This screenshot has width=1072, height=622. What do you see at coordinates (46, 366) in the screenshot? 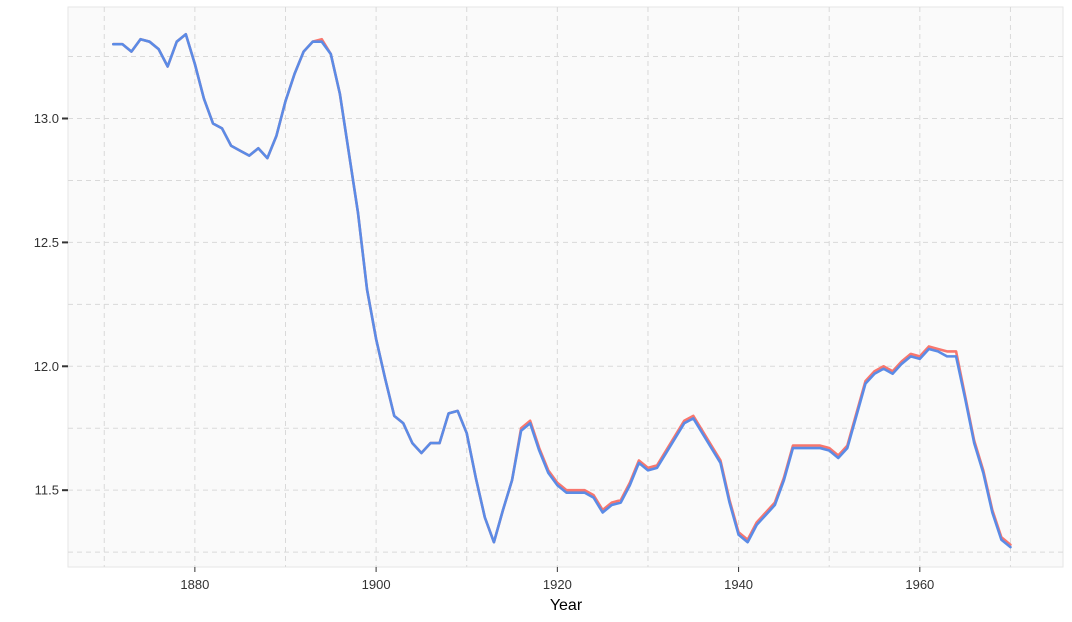
I see `y-tick-label: 12.0` at bounding box center [46, 366].